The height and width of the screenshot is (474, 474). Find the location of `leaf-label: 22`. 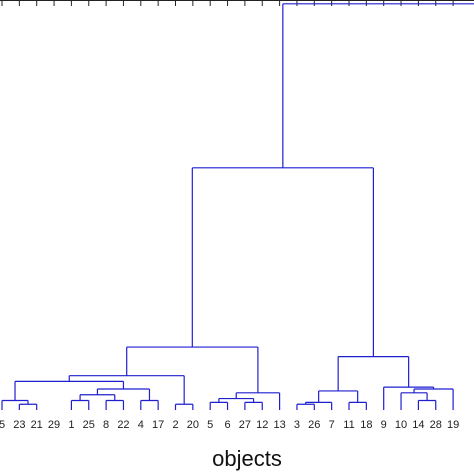

leaf-label: 22 is located at coordinates (123, 425).